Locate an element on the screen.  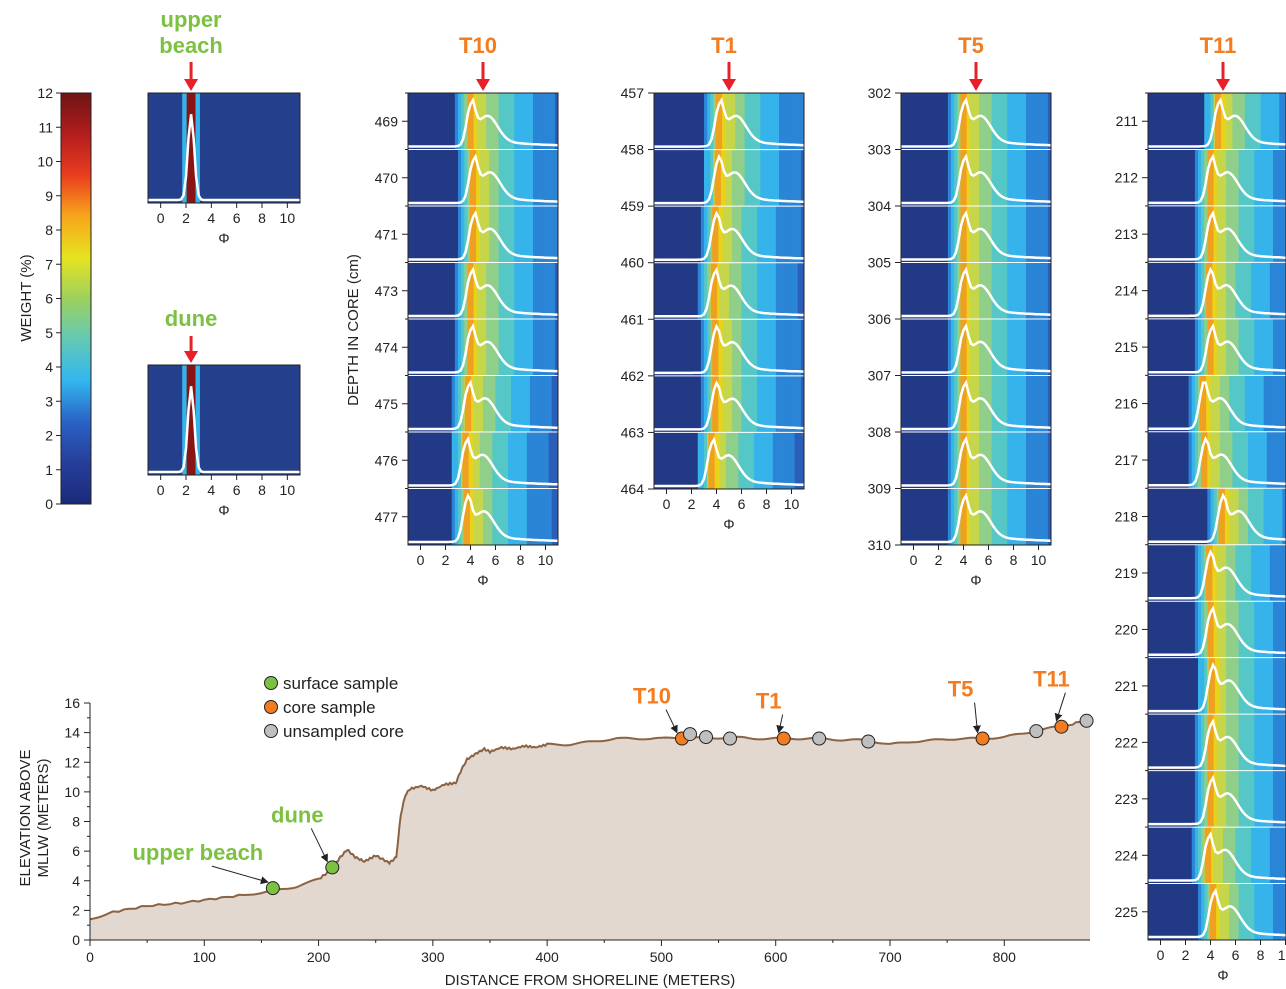
y-axis-label-line-1: ELEVATION ABOVE is located at coordinates (25, 818).